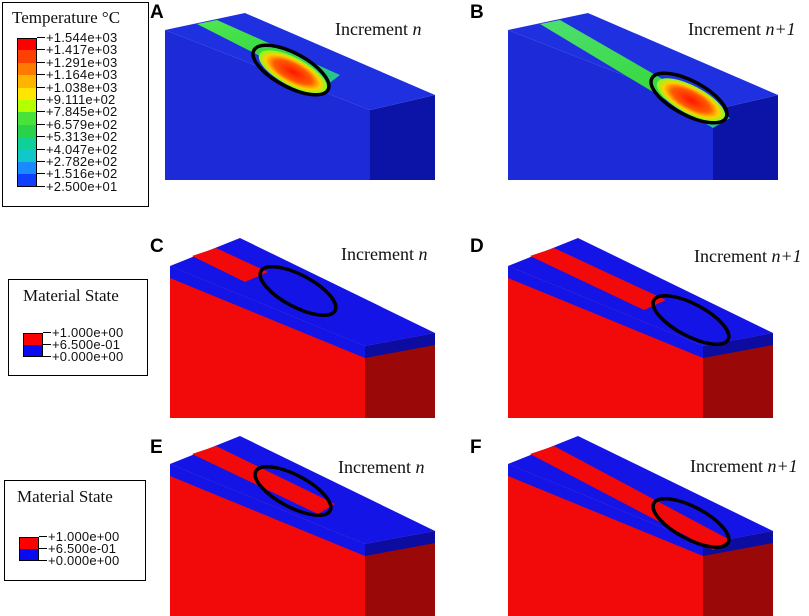  I want to click on legend-value: +6.500e-01, so click(82, 548).